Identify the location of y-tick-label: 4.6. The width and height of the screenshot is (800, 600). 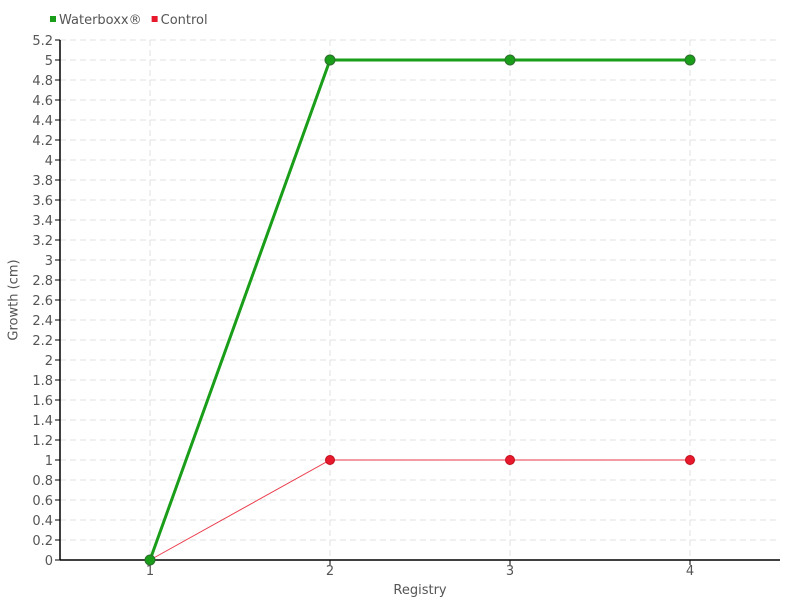
(42, 101).